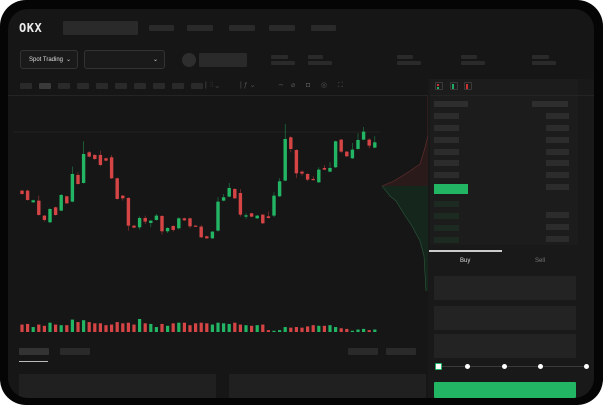 The image size is (603, 405). Describe the element at coordinates (505, 288) in the screenshot. I see `price-input` at that location.